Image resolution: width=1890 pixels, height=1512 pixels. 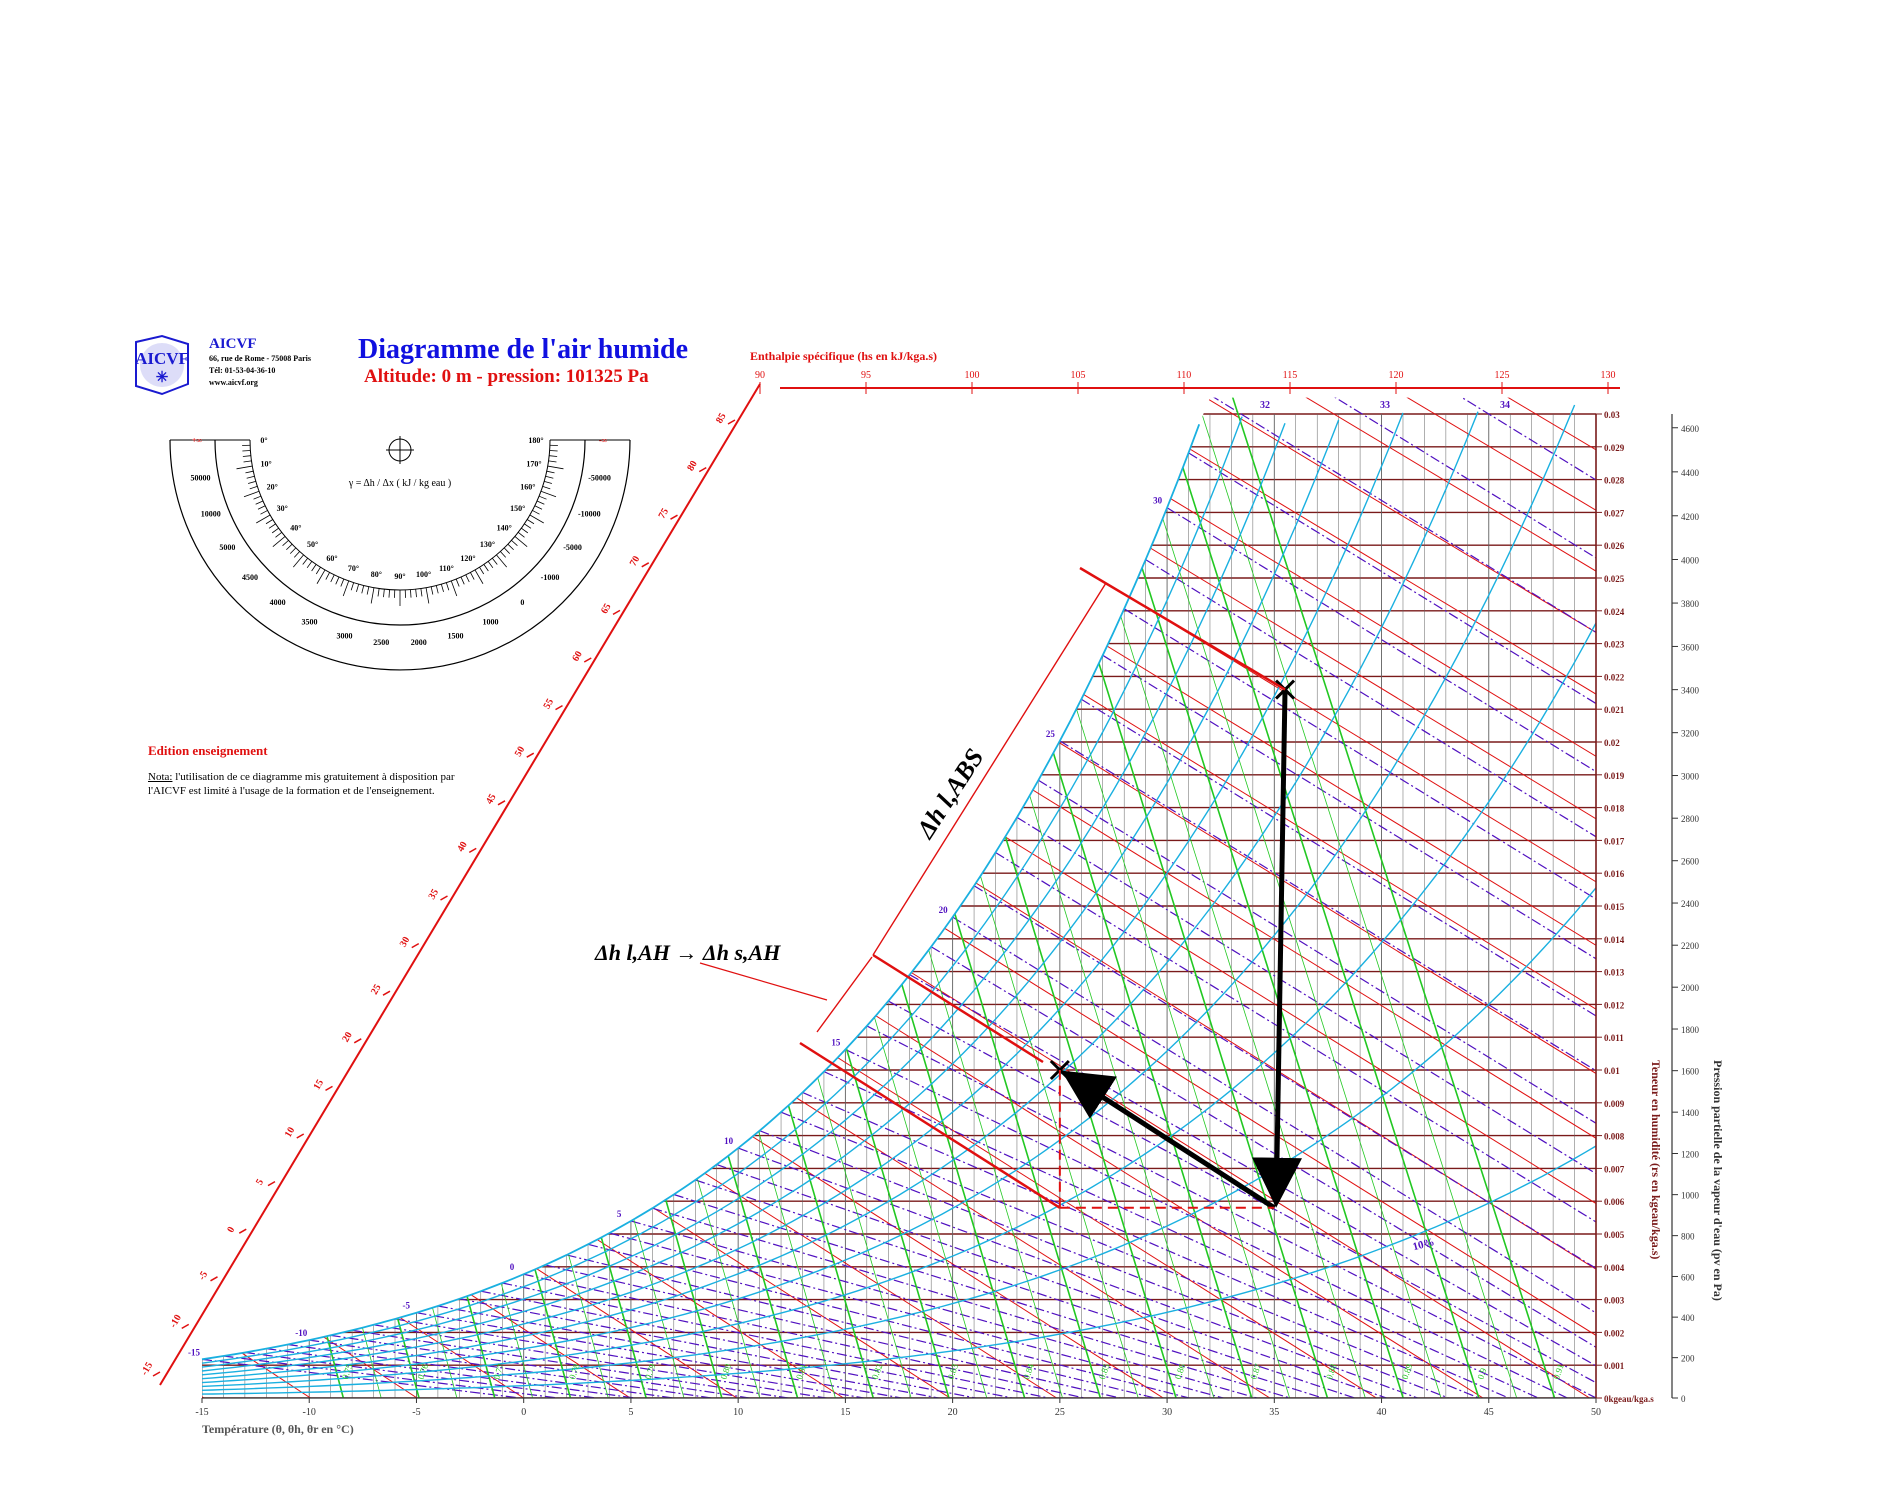 I want to click on y-tick-label: 0.009, so click(x=1614, y=1104).